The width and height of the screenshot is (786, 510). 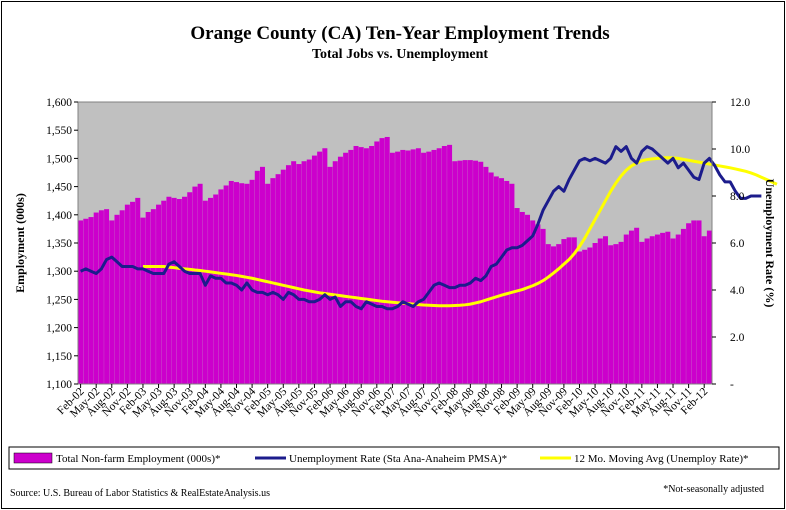 I want to click on legend-label-moving-avg: 12 Mo. Moving Avg (Unemploy Rate)*, so click(x=661, y=459).